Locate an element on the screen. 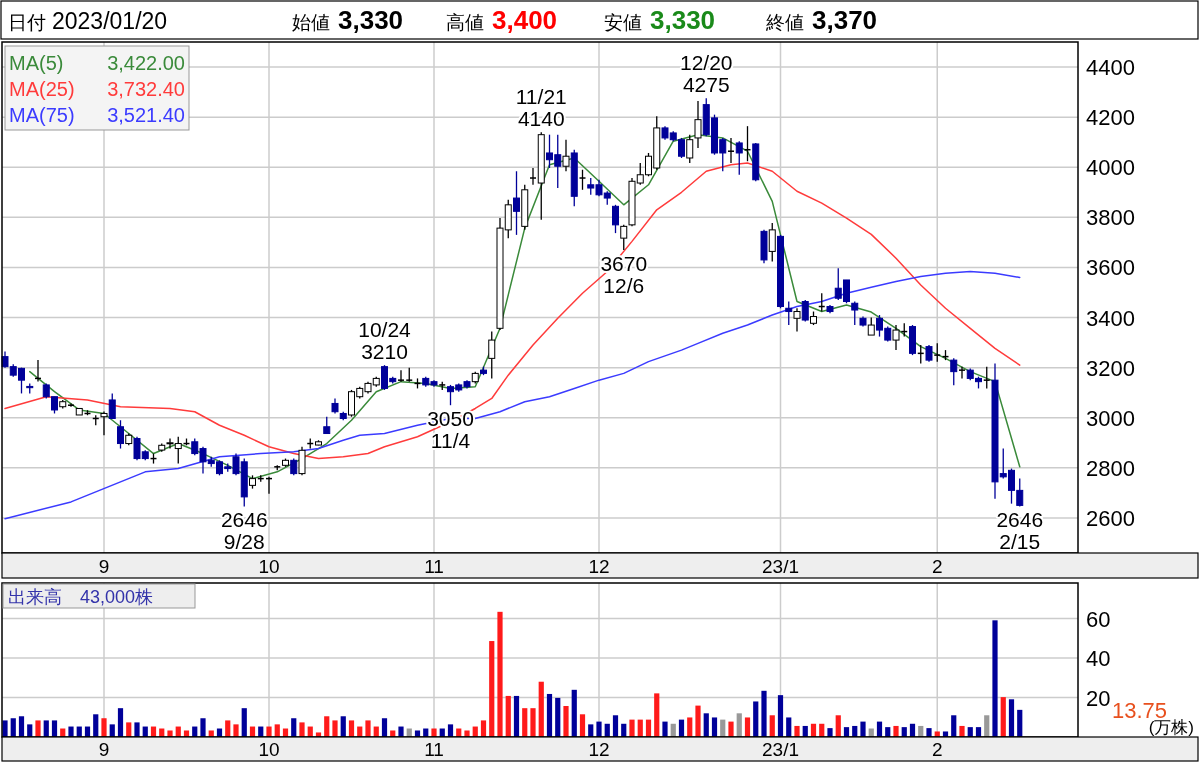 This screenshot has height=765, width=1200. text: 日付 is located at coordinates (27, 22).